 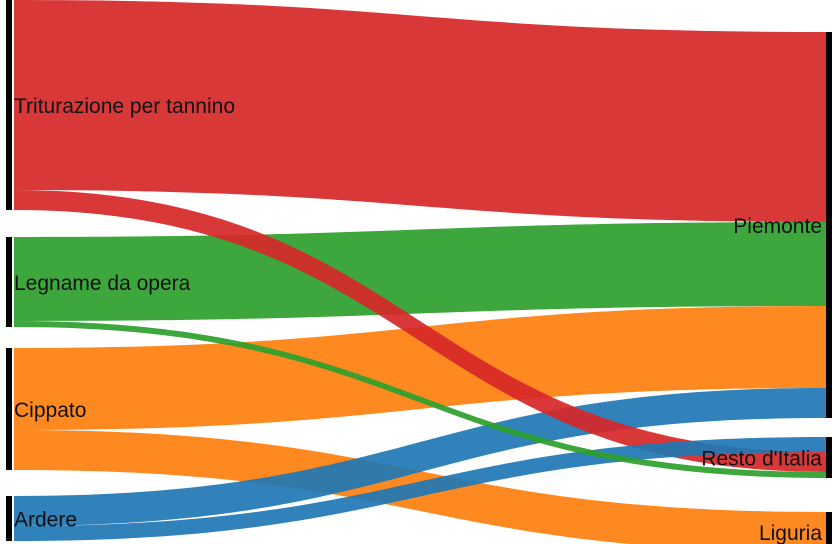 I want to click on node-legname-da-opera, so click(x=9, y=282).